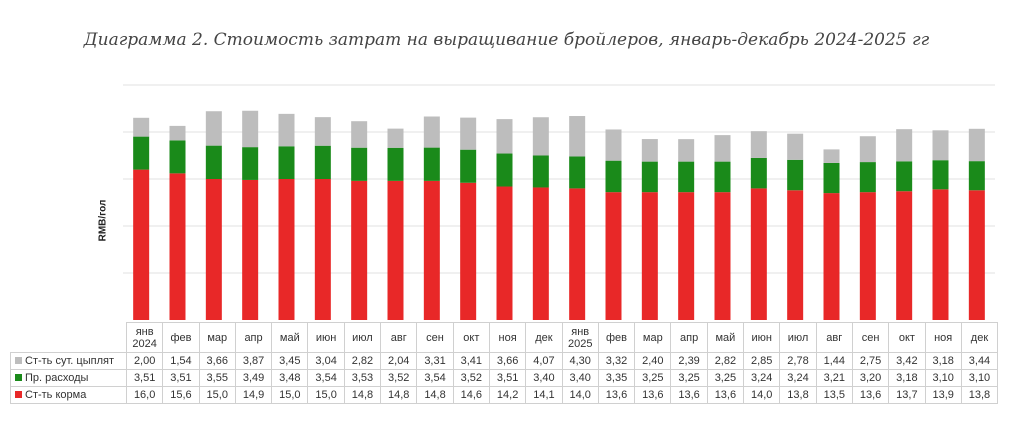 This screenshot has width=1013, height=423. What do you see at coordinates (326, 361) in the screenshot?
I see `data-label: 3,04` at bounding box center [326, 361].